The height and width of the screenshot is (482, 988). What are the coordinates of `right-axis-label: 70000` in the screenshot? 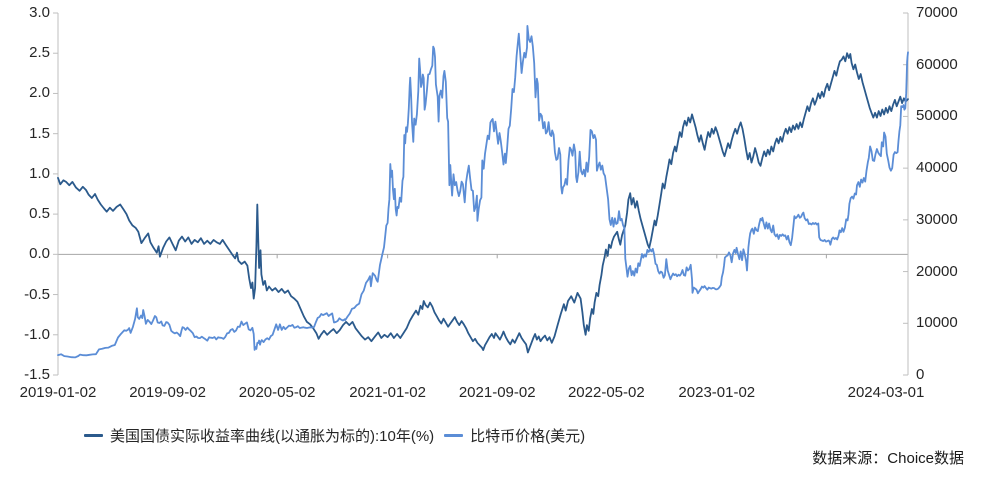 It's located at (937, 12).